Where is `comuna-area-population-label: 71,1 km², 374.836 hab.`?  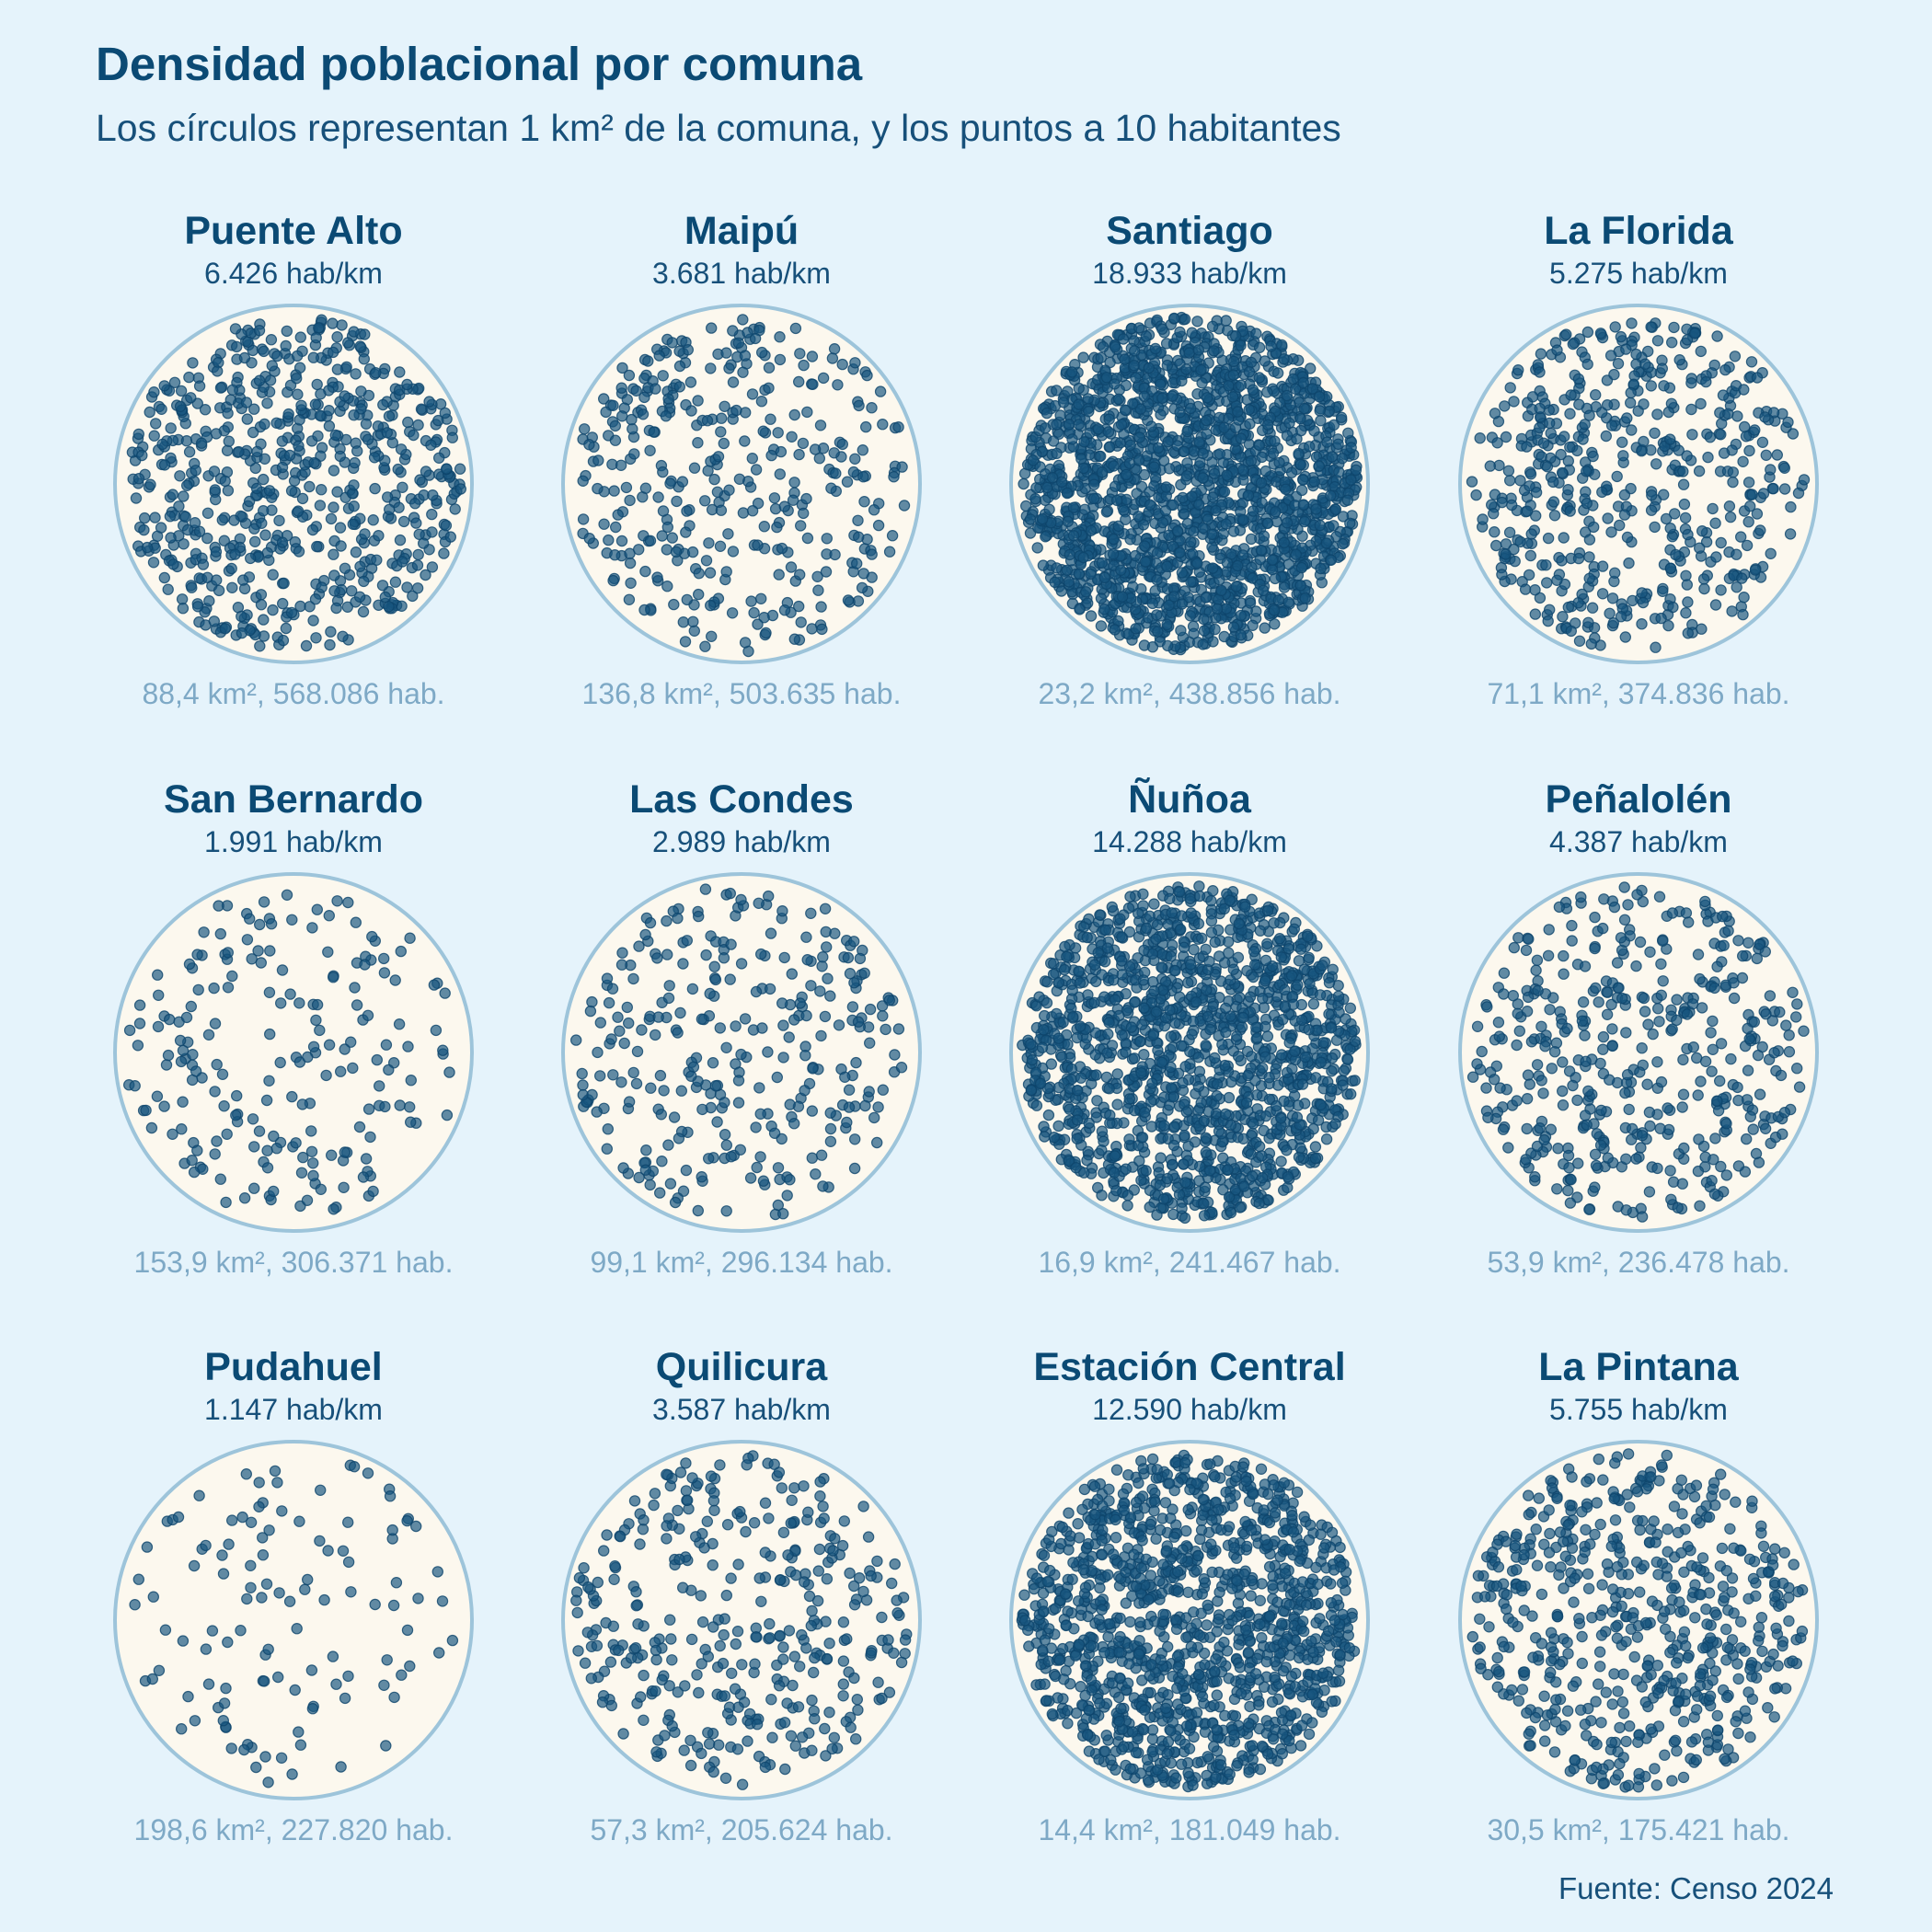 comuna-area-population-label: 71,1 km², 374.836 hab. is located at coordinates (1638, 693).